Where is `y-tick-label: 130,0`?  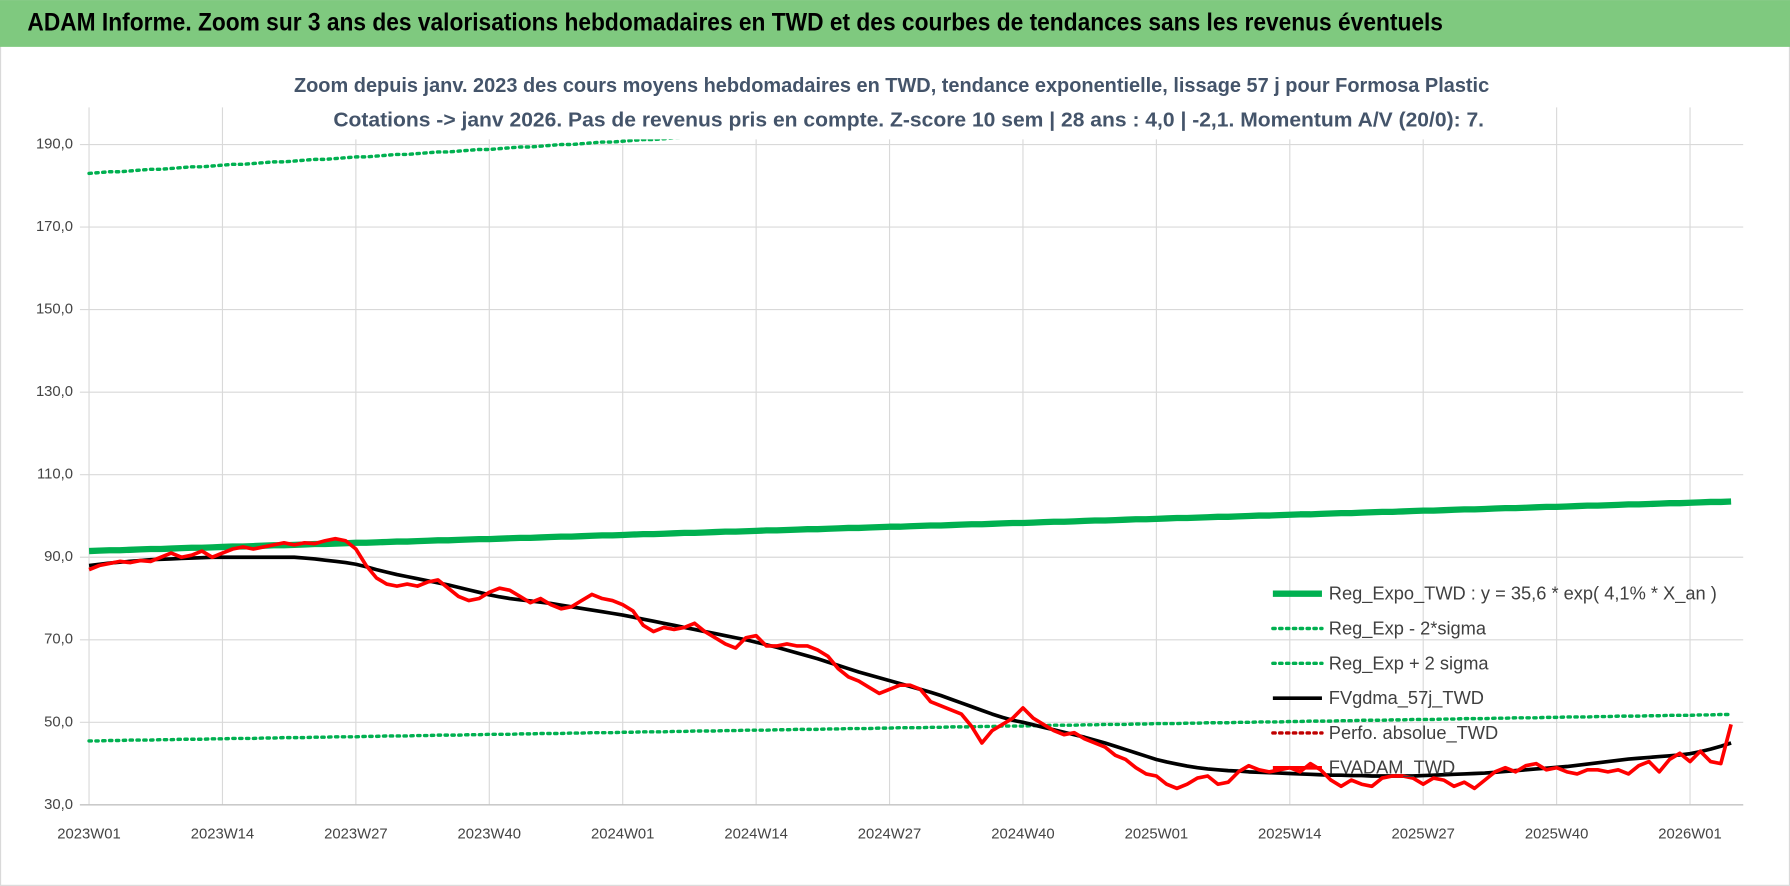
y-tick-label: 130,0 is located at coordinates (54, 392).